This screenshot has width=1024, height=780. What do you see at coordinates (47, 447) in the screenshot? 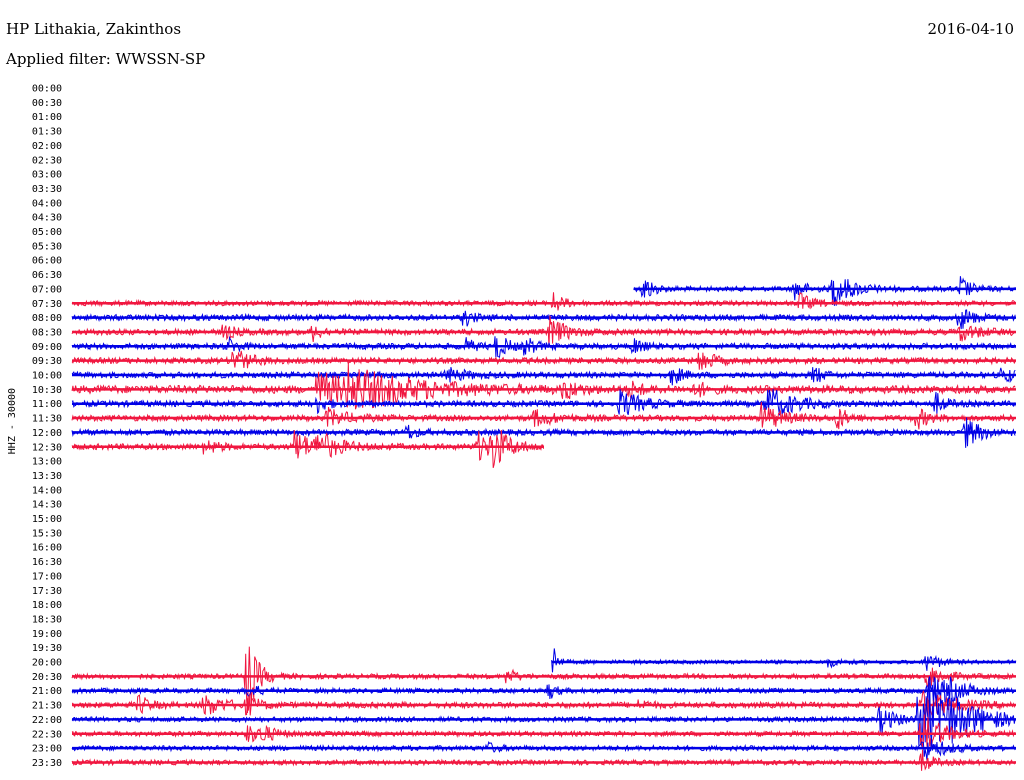
I see `time-label: 12:30` at bounding box center [47, 447].